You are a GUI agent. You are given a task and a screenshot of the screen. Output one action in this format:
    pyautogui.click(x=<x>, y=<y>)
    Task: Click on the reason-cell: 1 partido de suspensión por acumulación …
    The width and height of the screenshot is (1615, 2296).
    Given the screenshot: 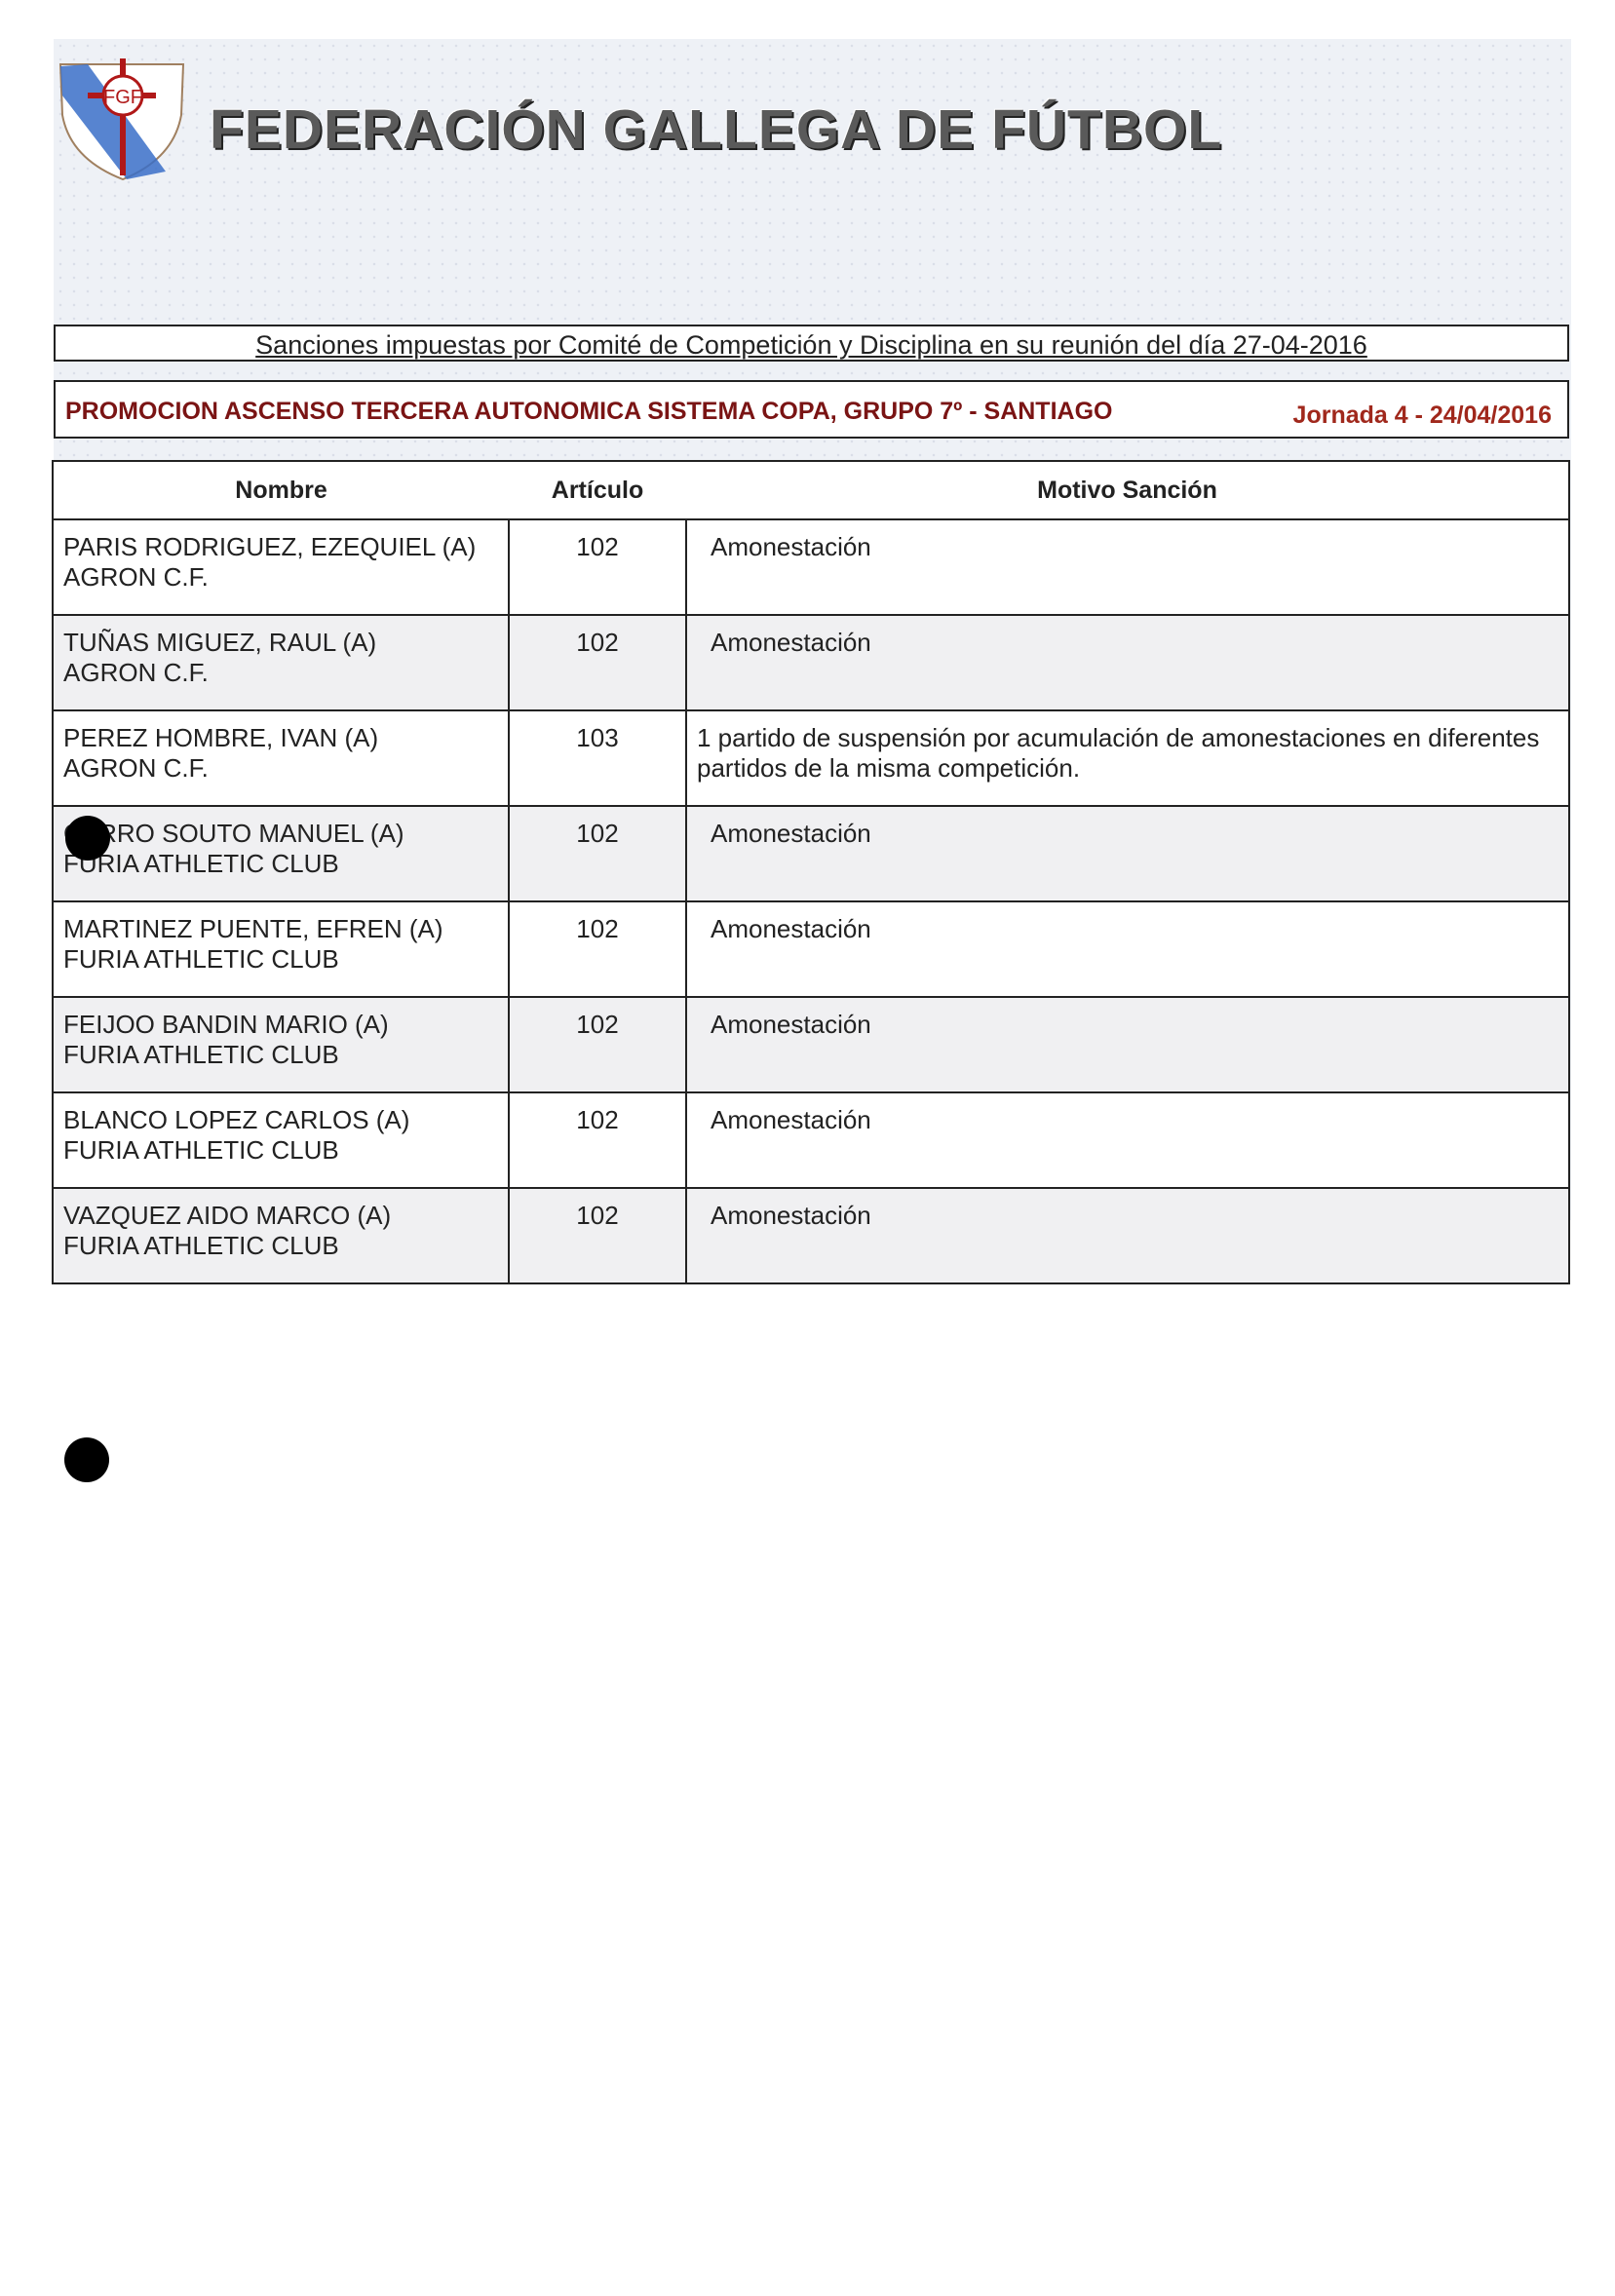 What is the action you would take?
    pyautogui.click(x=1127, y=758)
    